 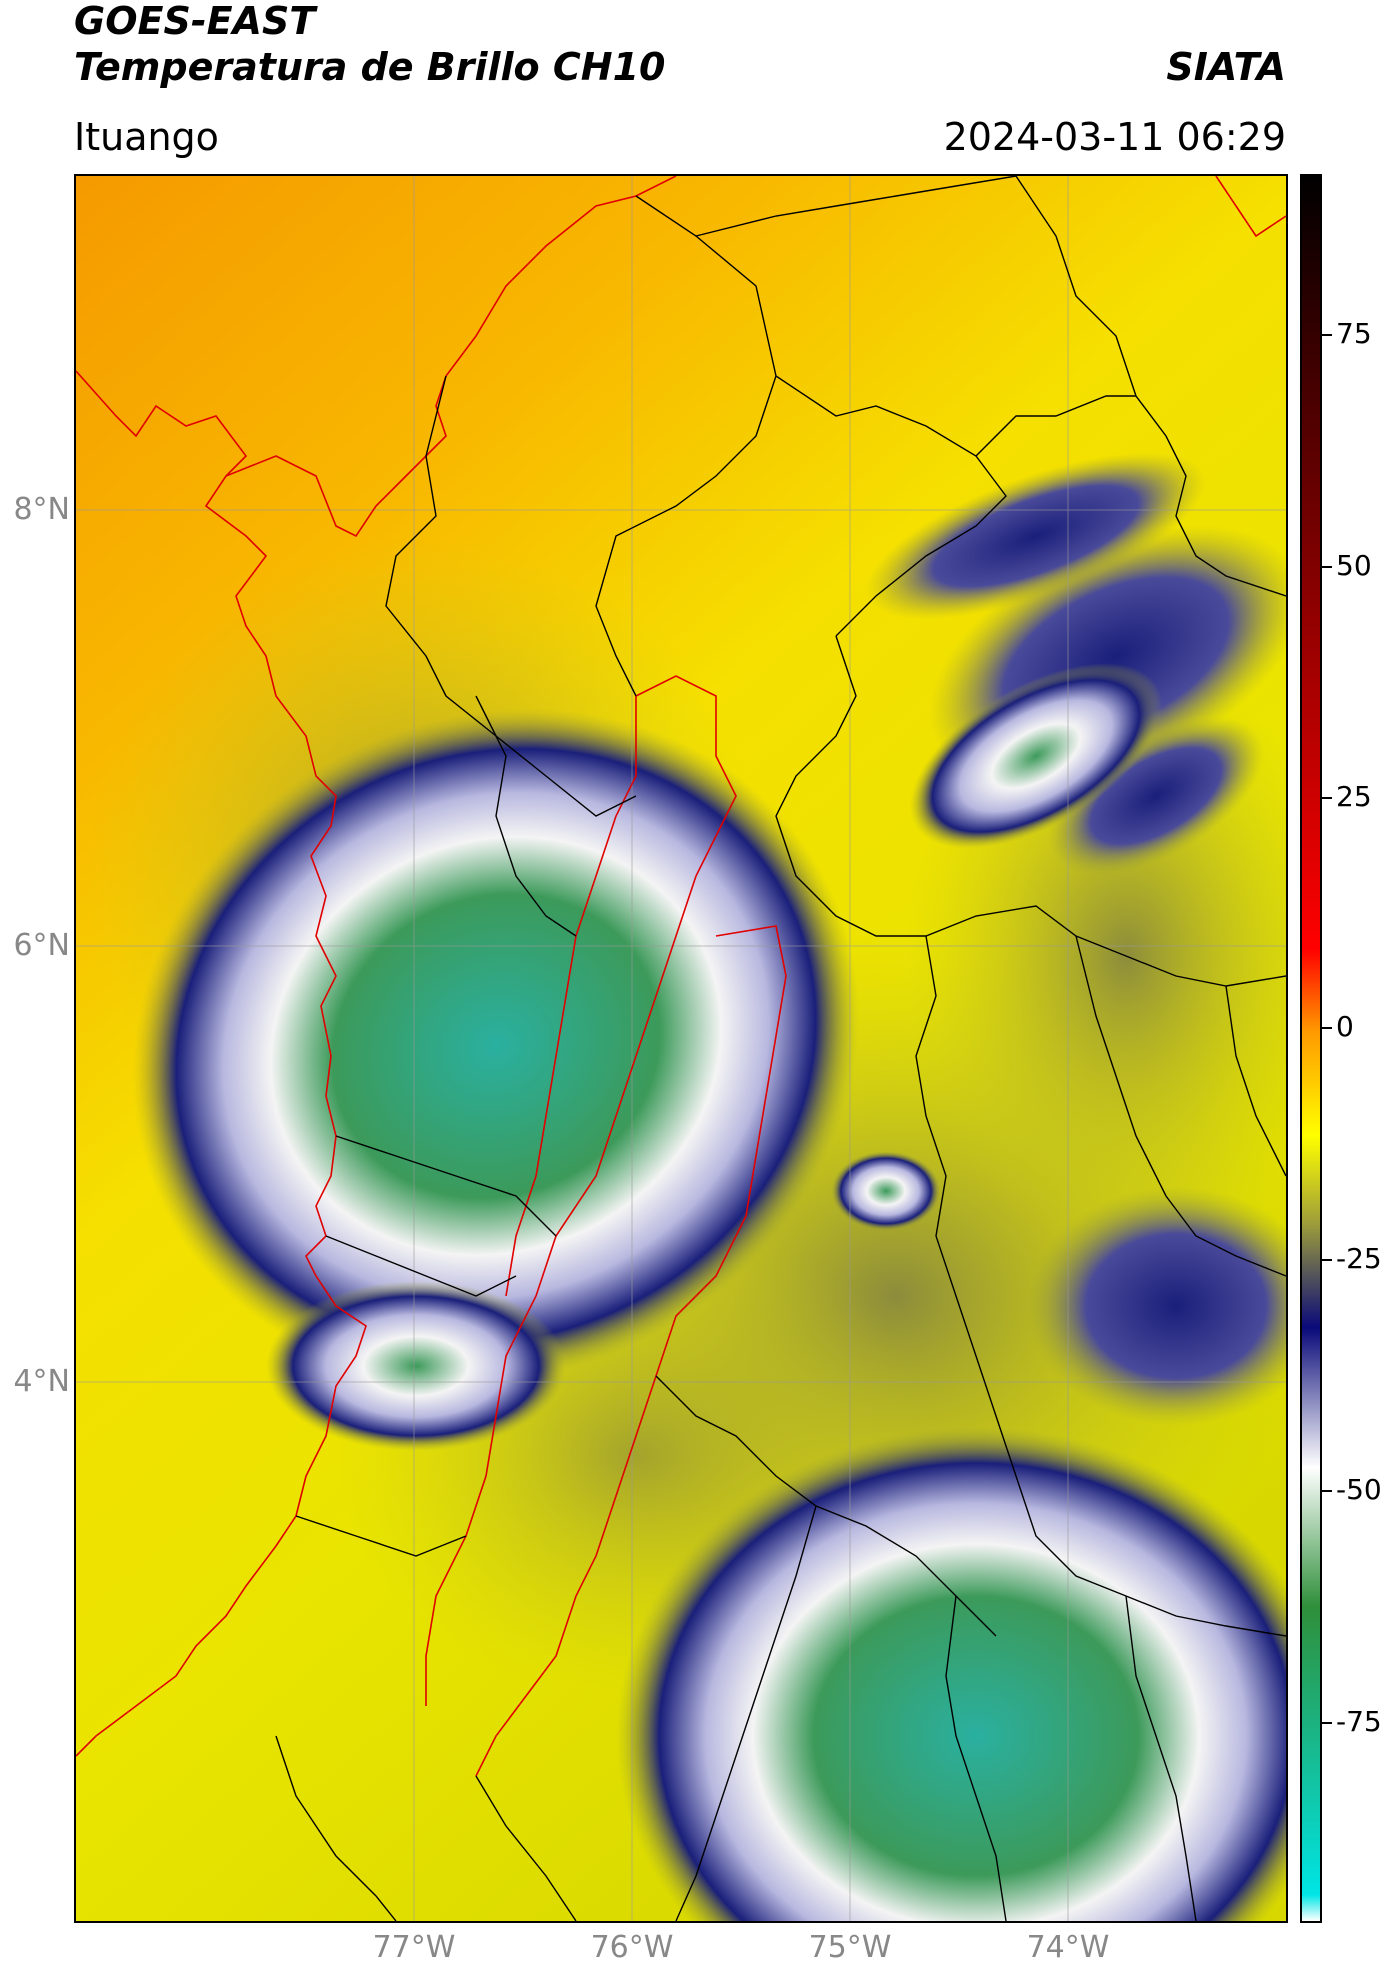 I want to click on lat-label-8n: 8°N, so click(x=41, y=509).